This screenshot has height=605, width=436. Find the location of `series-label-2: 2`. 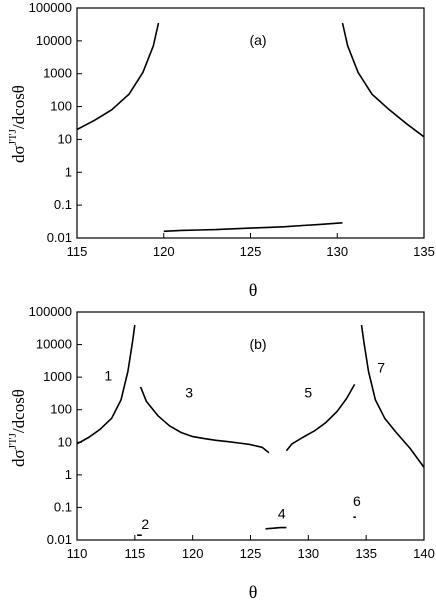

series-label-2: 2 is located at coordinates (145, 524).